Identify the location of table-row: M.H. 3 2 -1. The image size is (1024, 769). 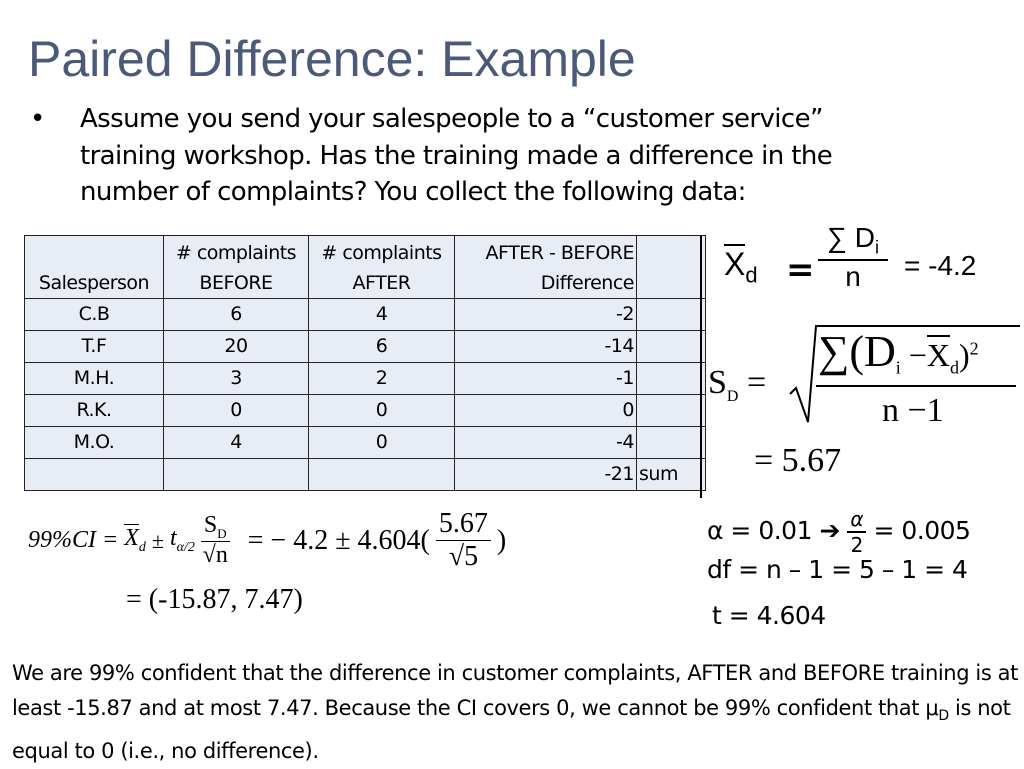
(365, 378).